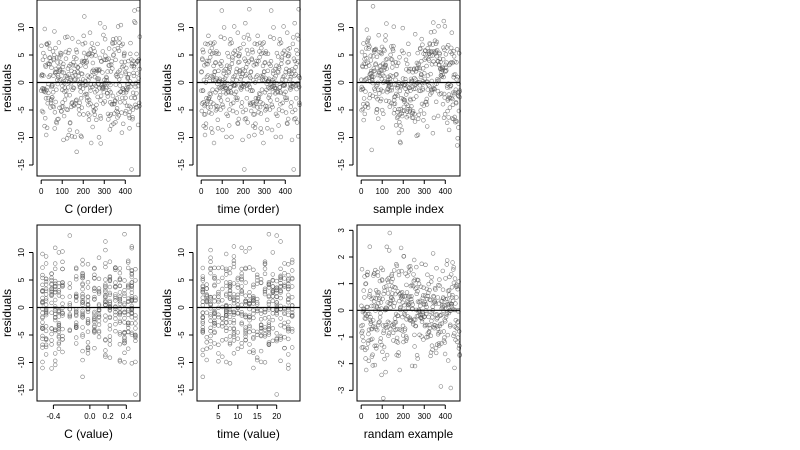  I want to click on y-tick-label: -1, so click(341, 337).